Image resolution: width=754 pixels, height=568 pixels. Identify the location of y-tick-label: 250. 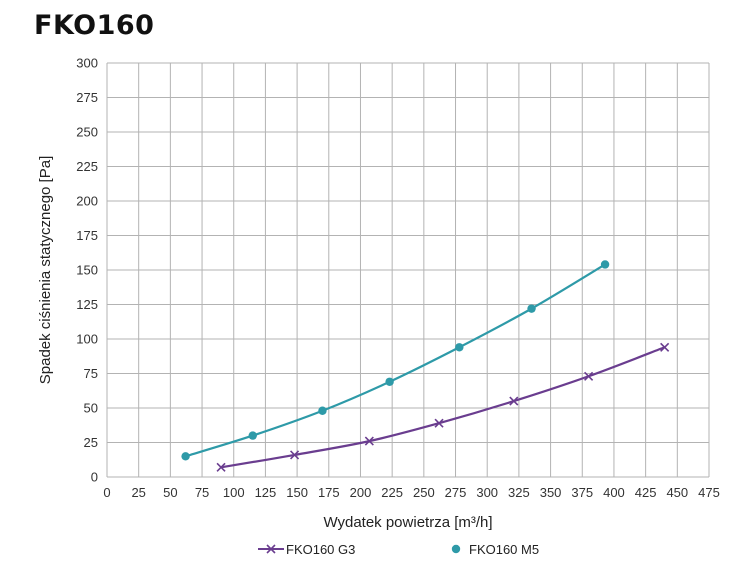
(87, 132).